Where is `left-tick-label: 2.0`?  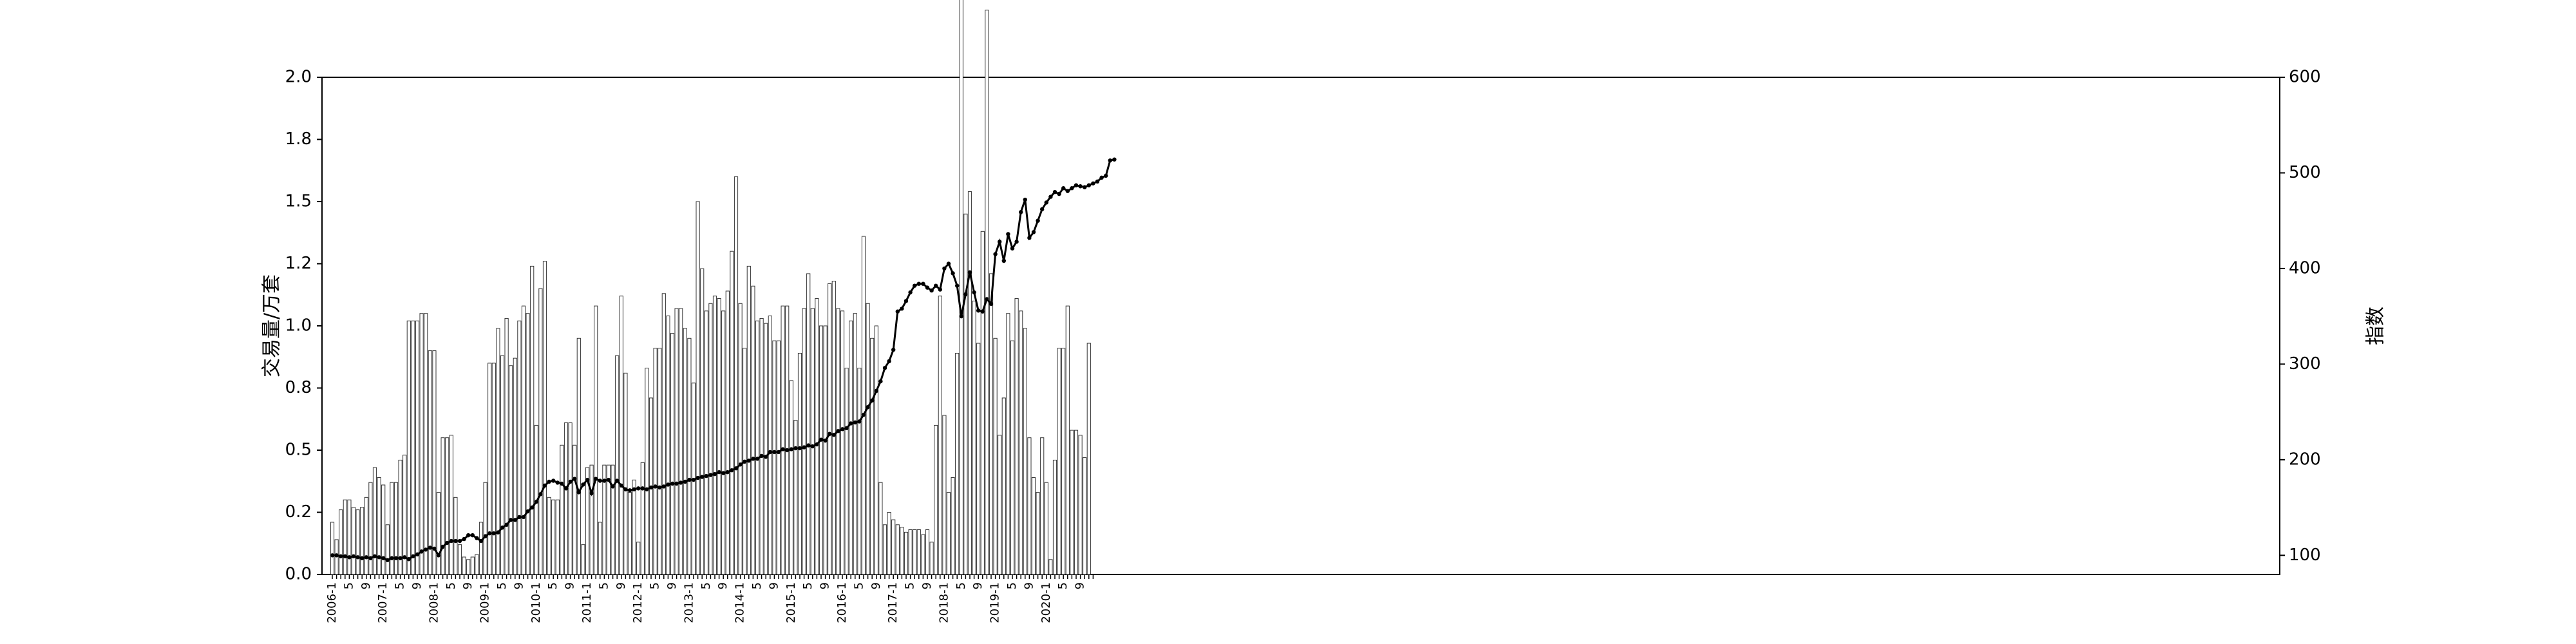 left-tick-label: 2.0 is located at coordinates (298, 77).